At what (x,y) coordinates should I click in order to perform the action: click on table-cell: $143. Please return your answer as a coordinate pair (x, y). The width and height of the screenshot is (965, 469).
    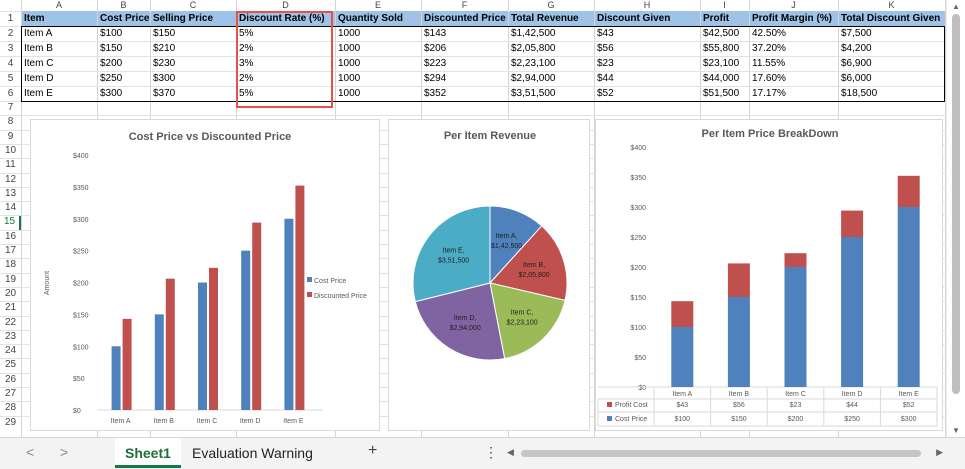
    Looking at the image, I should click on (435, 33).